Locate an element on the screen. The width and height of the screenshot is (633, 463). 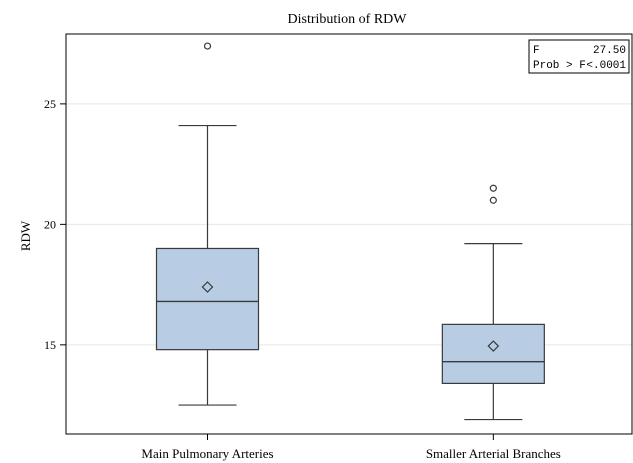
x-tick-label: Main Pulmonary Arteries is located at coordinates (207, 453).